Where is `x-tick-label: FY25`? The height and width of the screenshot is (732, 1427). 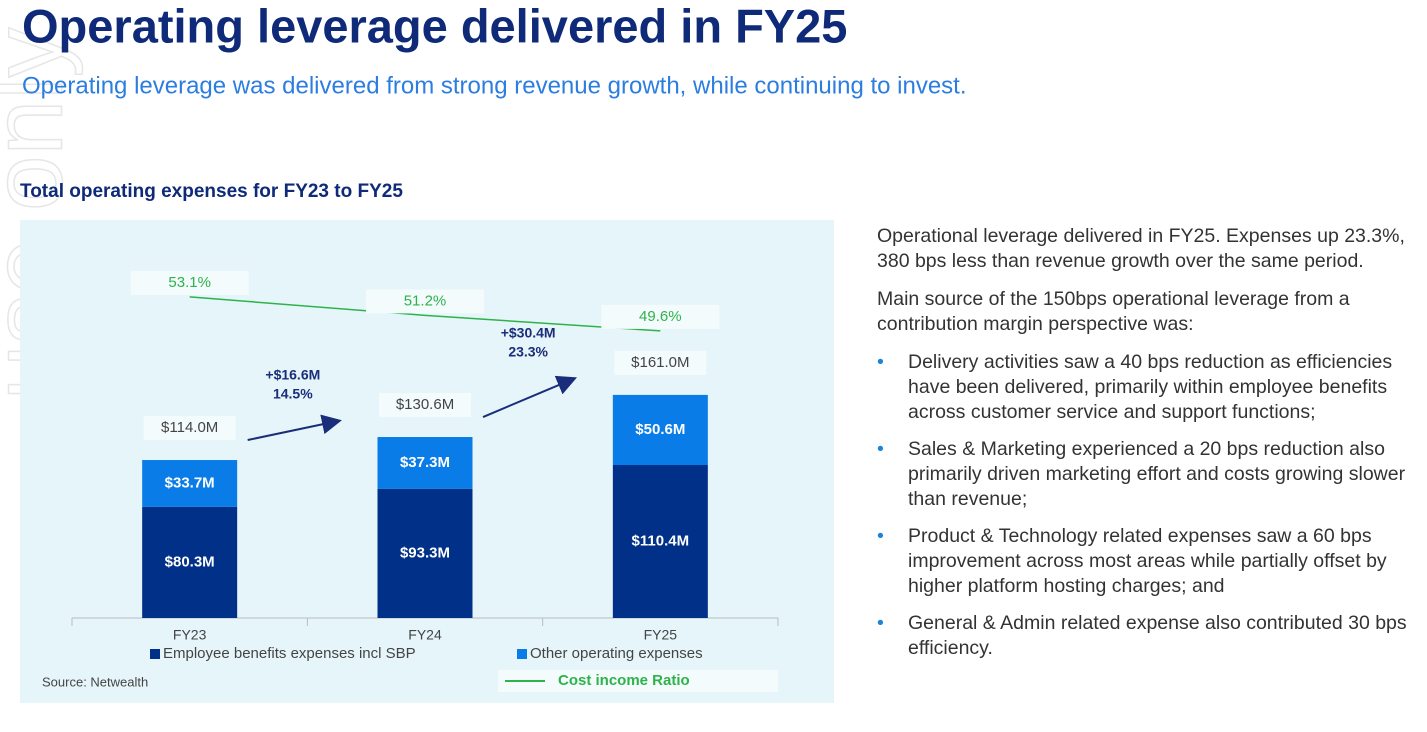 x-tick-label: FY25 is located at coordinates (661, 635).